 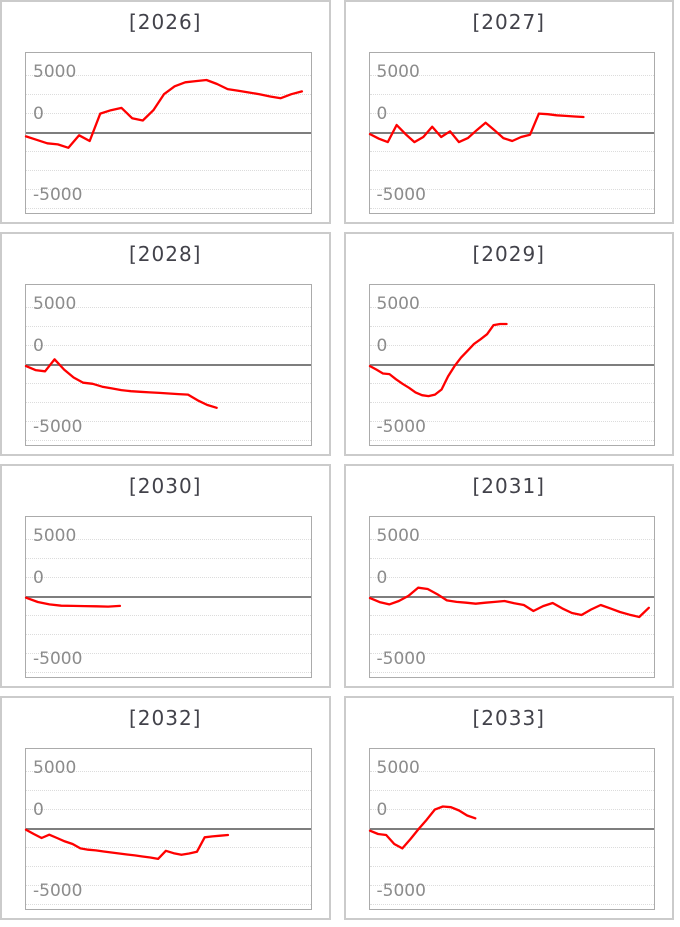 I want to click on chart-card: [2028] 5000 0 -5000, so click(x=165, y=344).